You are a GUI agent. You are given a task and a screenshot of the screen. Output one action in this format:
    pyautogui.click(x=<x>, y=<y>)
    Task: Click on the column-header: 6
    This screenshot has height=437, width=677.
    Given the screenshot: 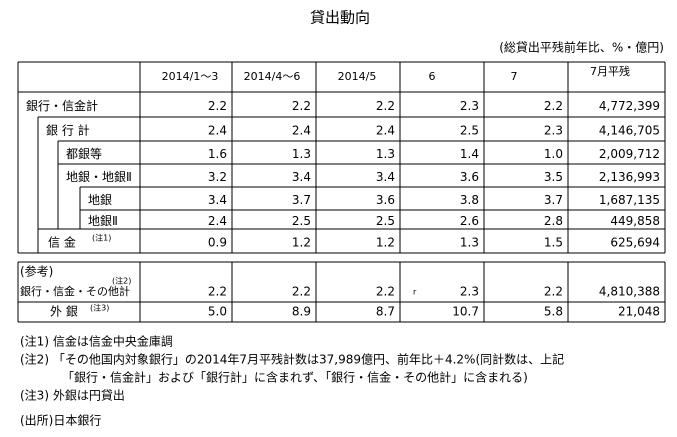 What is the action you would take?
    pyautogui.click(x=432, y=76)
    